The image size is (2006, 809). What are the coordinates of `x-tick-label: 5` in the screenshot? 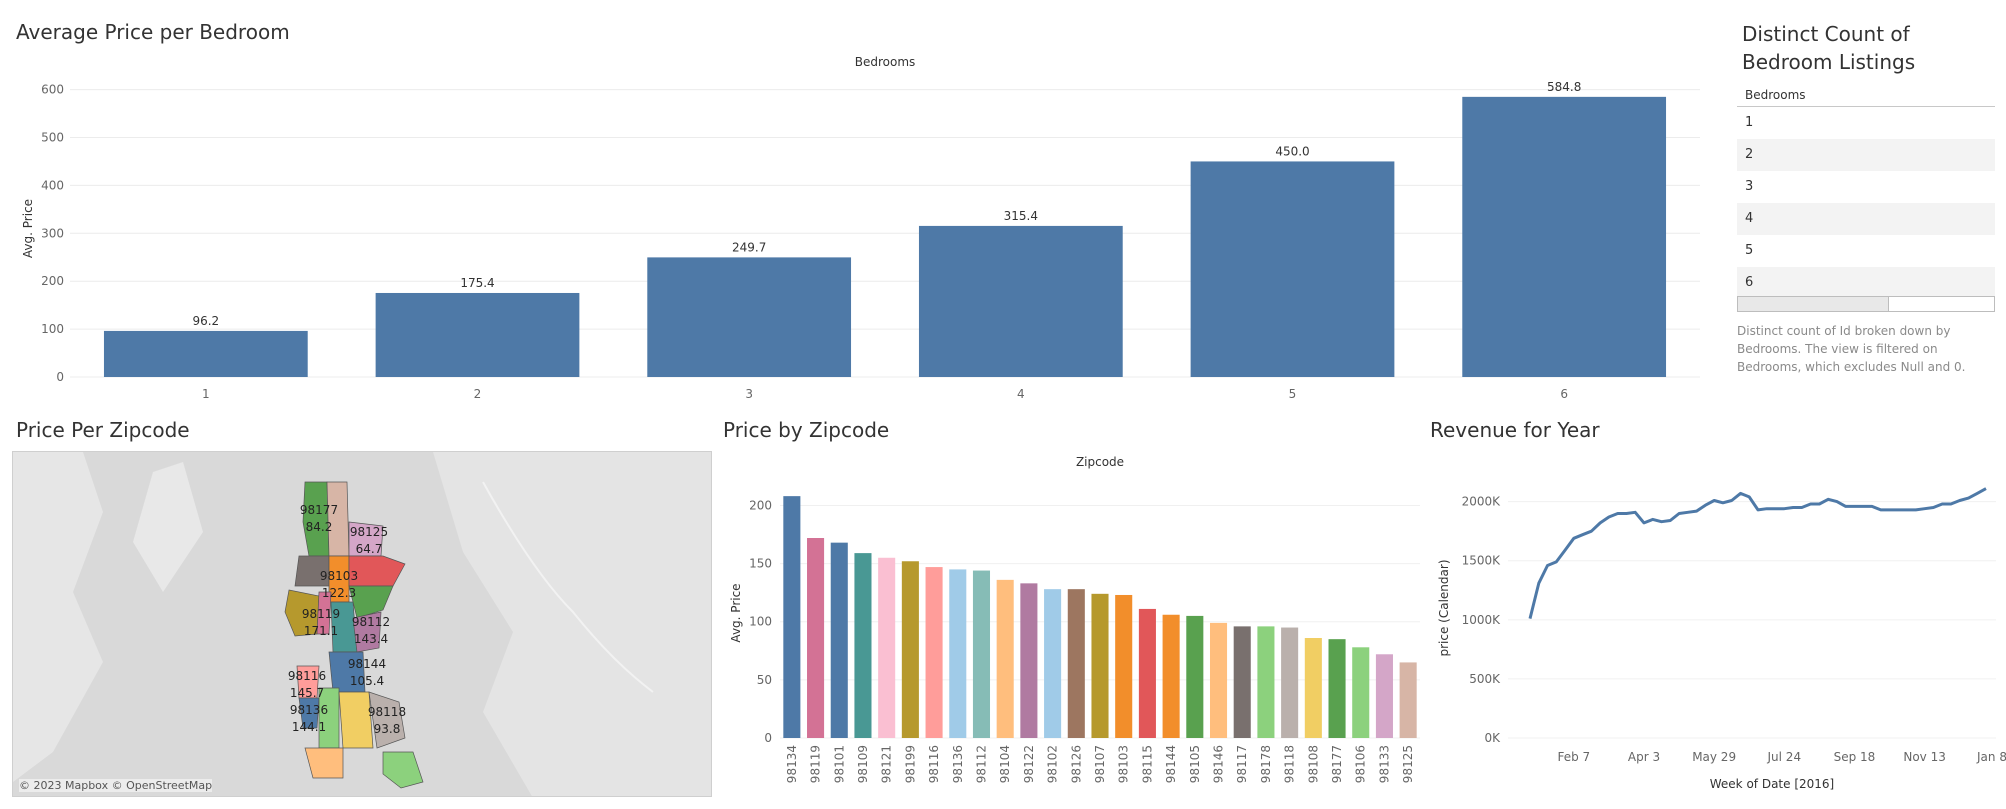 It's located at (1293, 394).